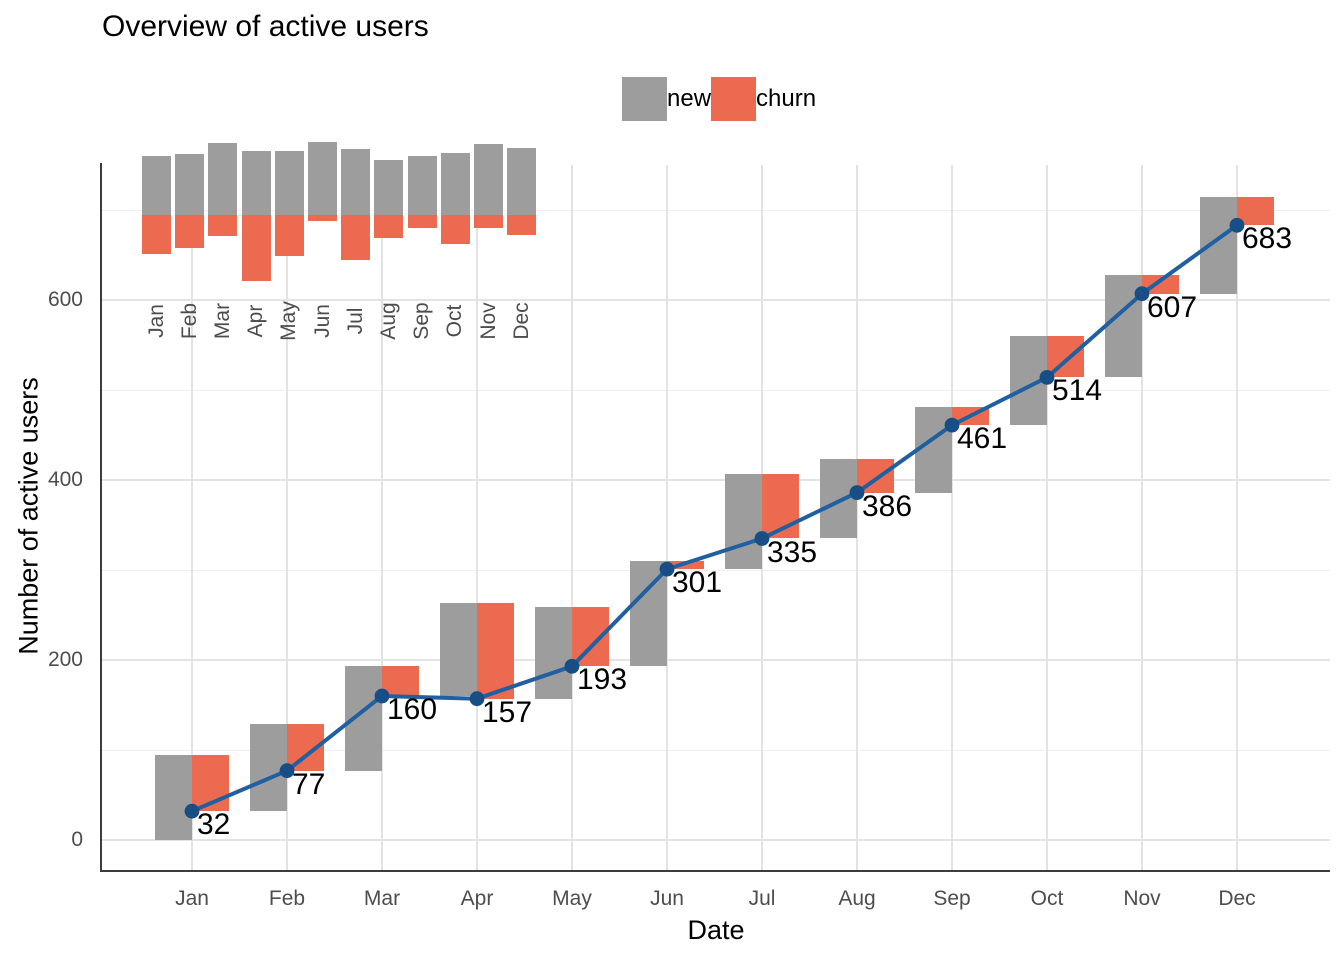 The width and height of the screenshot is (1344, 960). I want to click on x-tick-label: Nov, so click(1142, 898).